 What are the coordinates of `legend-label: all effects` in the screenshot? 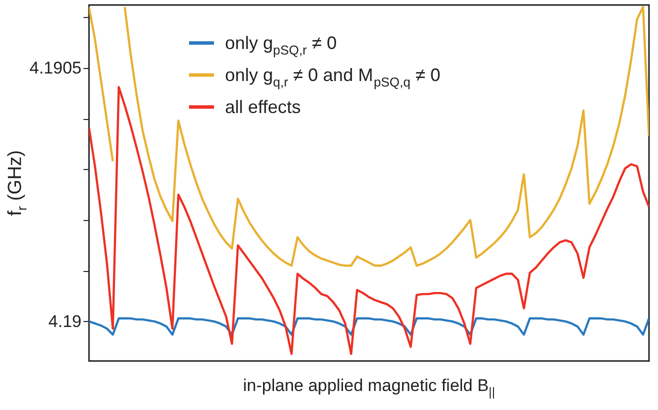 It's located at (263, 107).